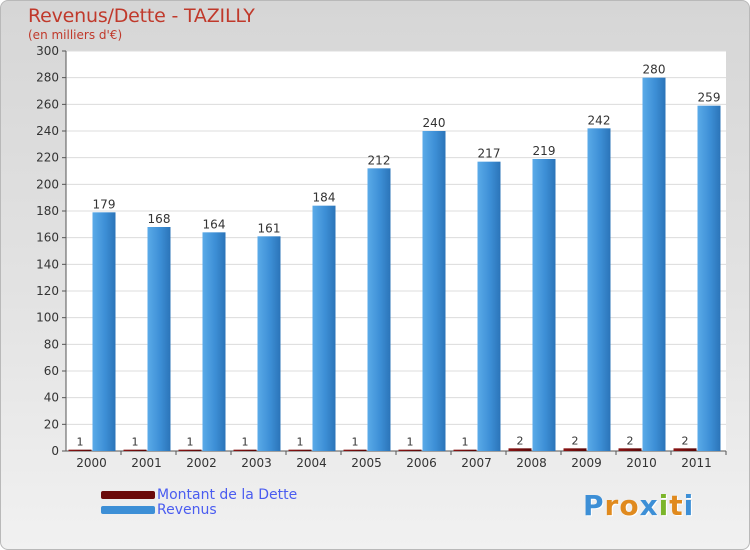 The width and height of the screenshot is (750, 550). What do you see at coordinates (47, 158) in the screenshot?
I see `y-tick-label: 220` at bounding box center [47, 158].